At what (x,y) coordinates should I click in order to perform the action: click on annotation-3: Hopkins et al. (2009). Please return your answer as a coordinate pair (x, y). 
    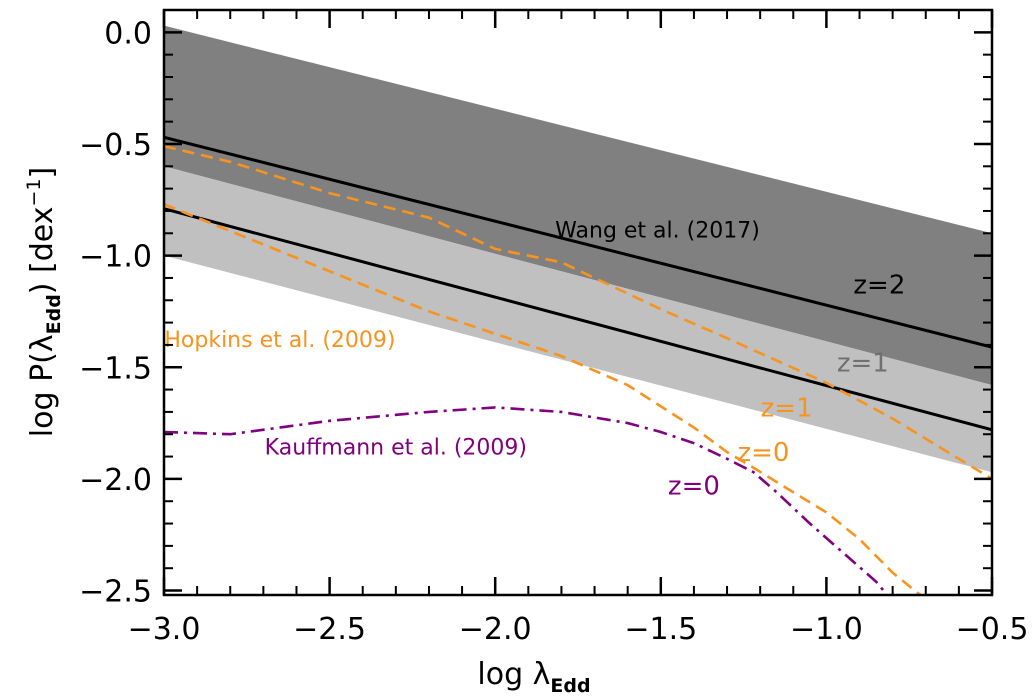
    Looking at the image, I should click on (279, 340).